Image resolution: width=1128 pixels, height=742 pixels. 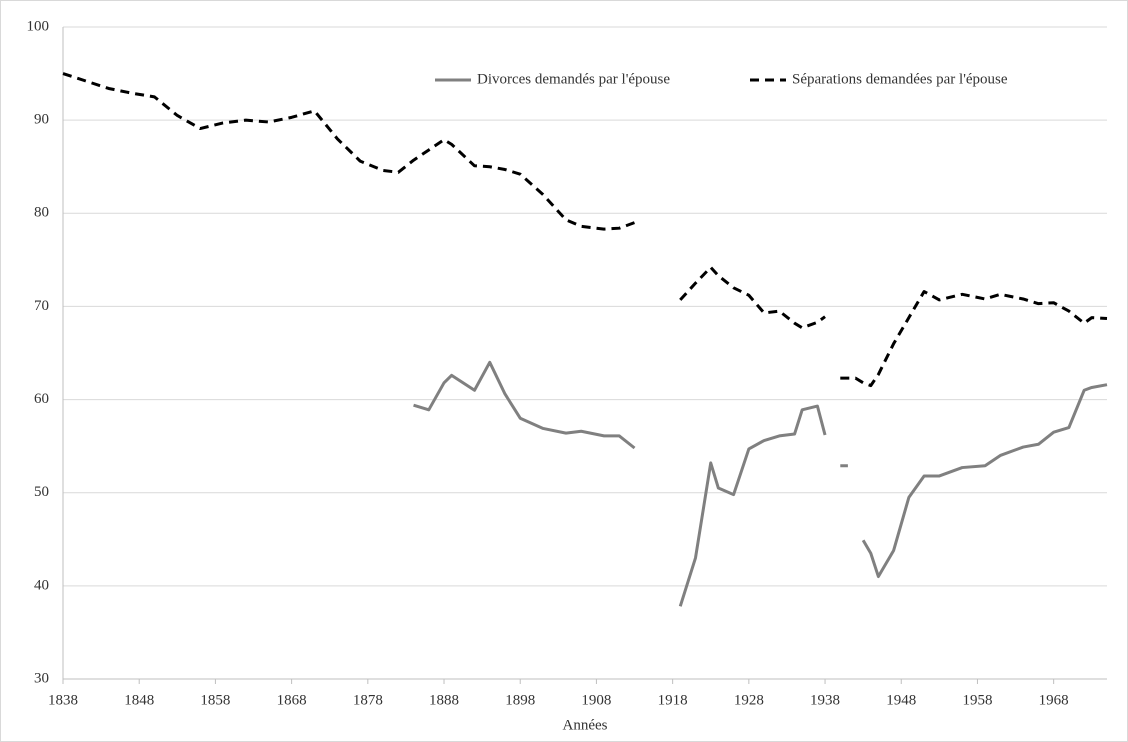 I want to click on x-tick-label: 1878, so click(x=368, y=700).